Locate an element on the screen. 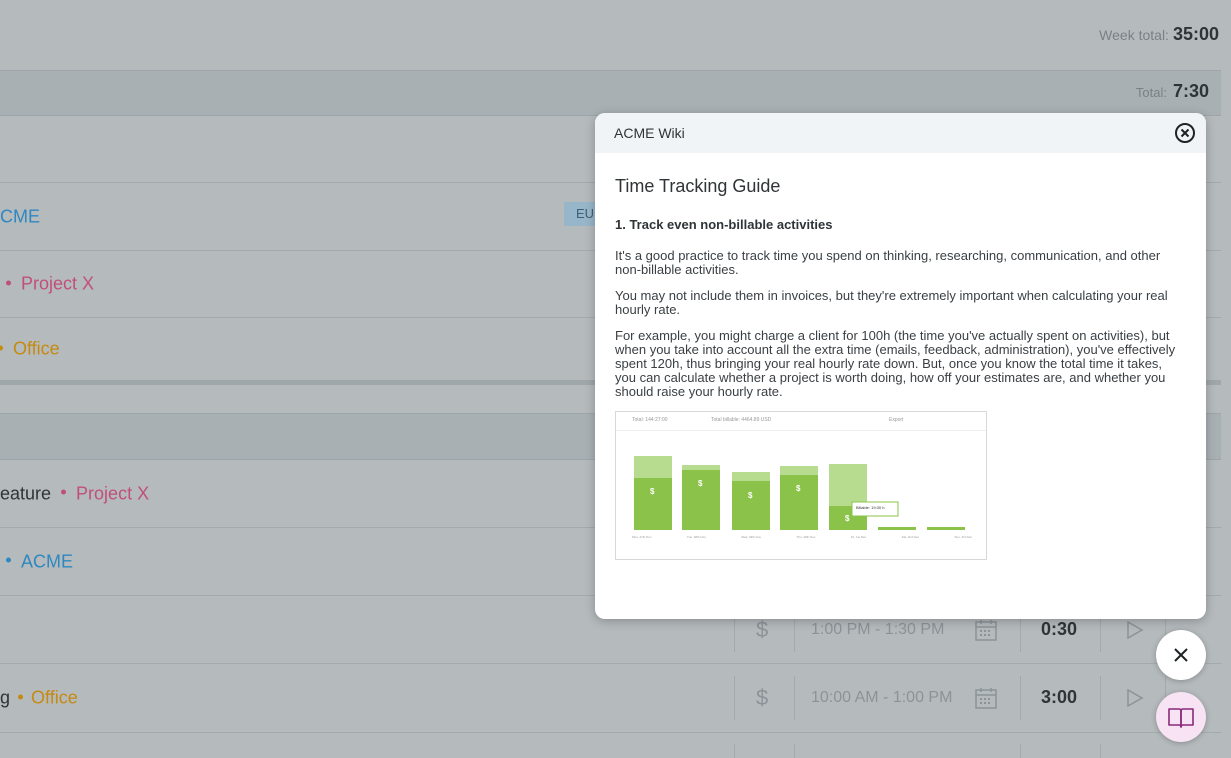  entry-description: eature is located at coordinates (26, 493).